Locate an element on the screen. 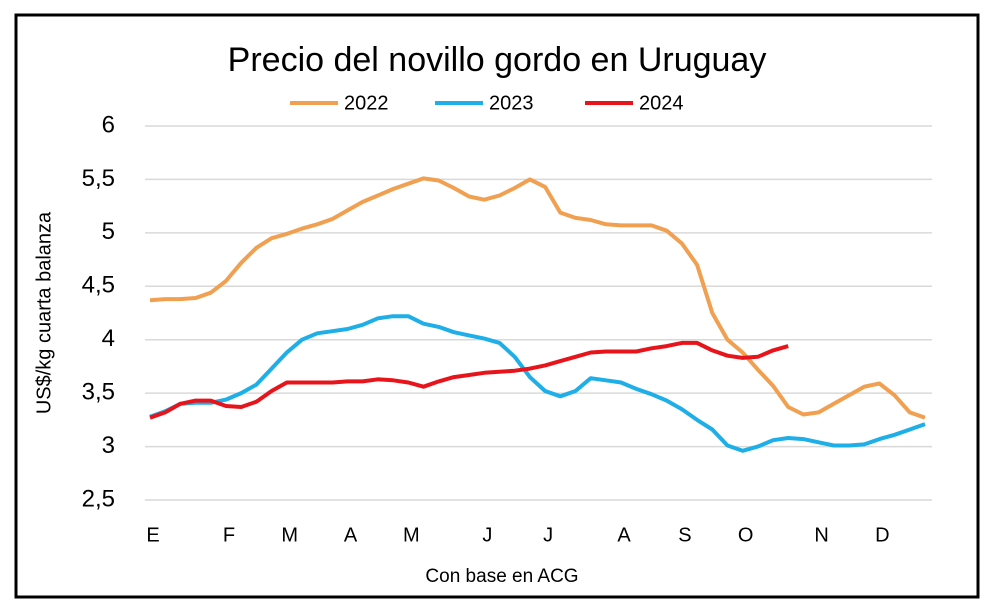 Image resolution: width=1000 pixels, height=614 pixels. x-tick-label: F is located at coordinates (229, 535).